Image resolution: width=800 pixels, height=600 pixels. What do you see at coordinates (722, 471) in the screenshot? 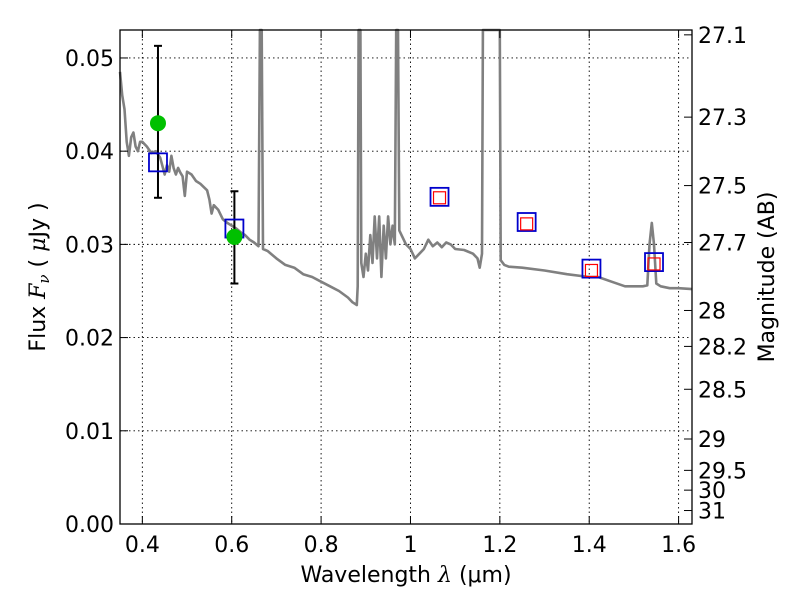
I see `right-tick-label: 29.5` at bounding box center [722, 471].